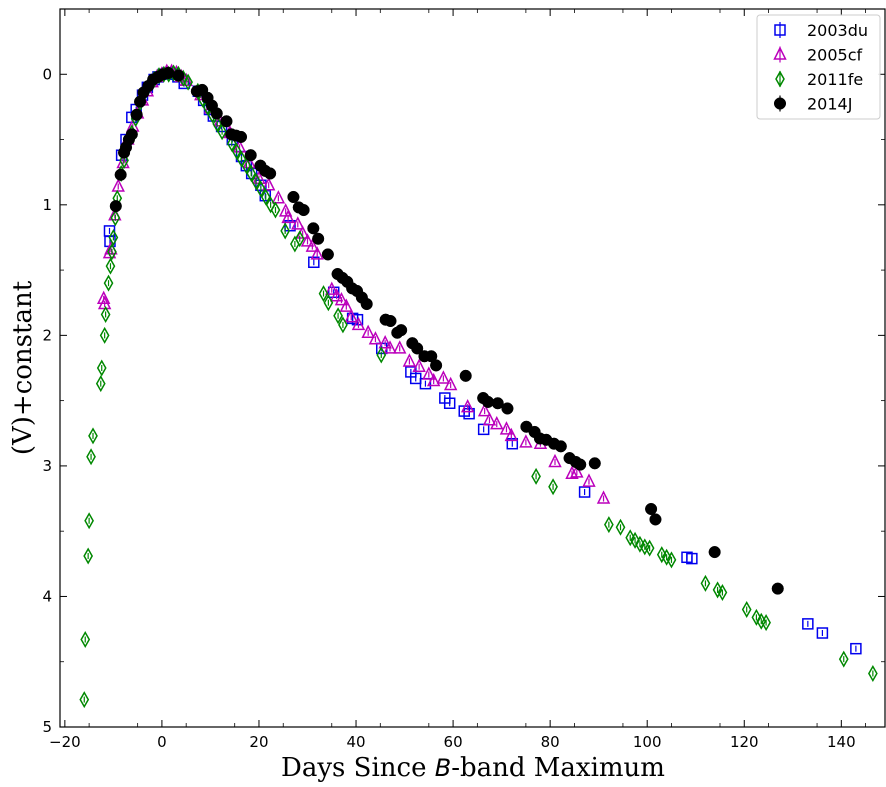  Describe the element at coordinates (355, 742) in the screenshot. I see `x-tick-label: 40` at that location.